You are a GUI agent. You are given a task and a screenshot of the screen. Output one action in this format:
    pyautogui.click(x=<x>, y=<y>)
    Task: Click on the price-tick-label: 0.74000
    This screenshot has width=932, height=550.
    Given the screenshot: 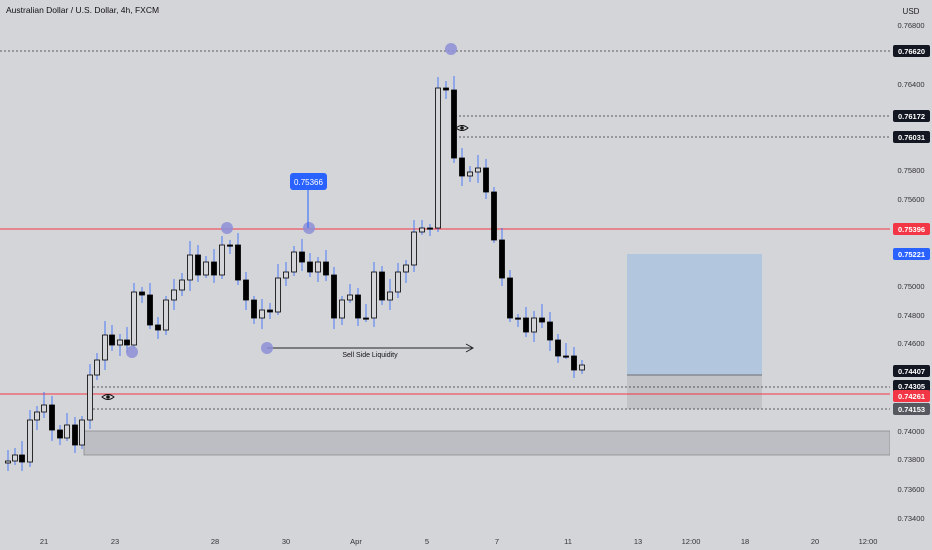 What is the action you would take?
    pyautogui.click(x=910, y=431)
    